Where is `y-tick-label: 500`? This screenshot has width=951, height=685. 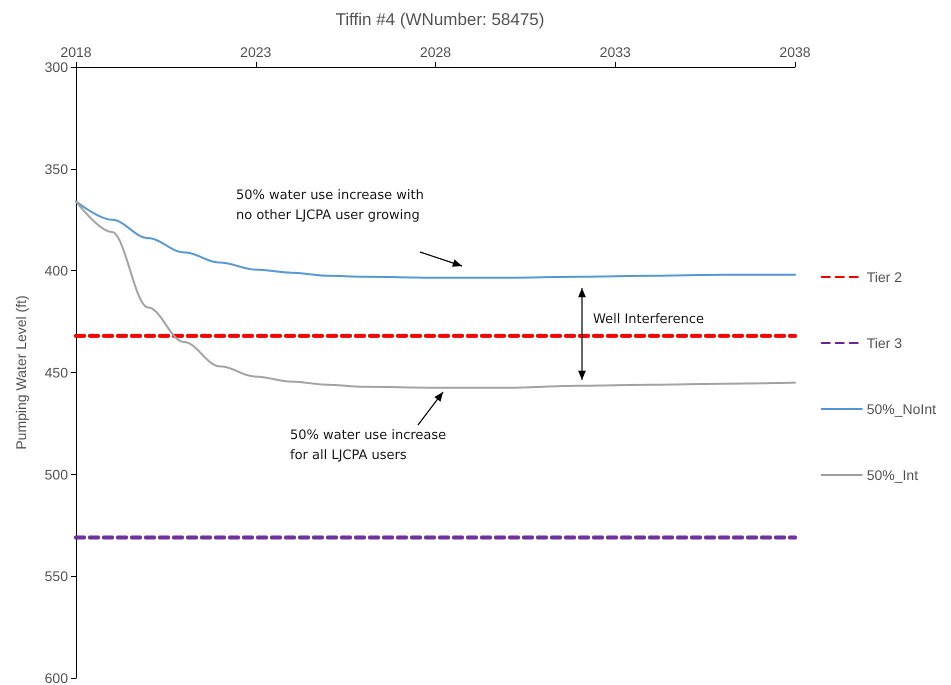
y-tick-label: 500 is located at coordinates (56, 474).